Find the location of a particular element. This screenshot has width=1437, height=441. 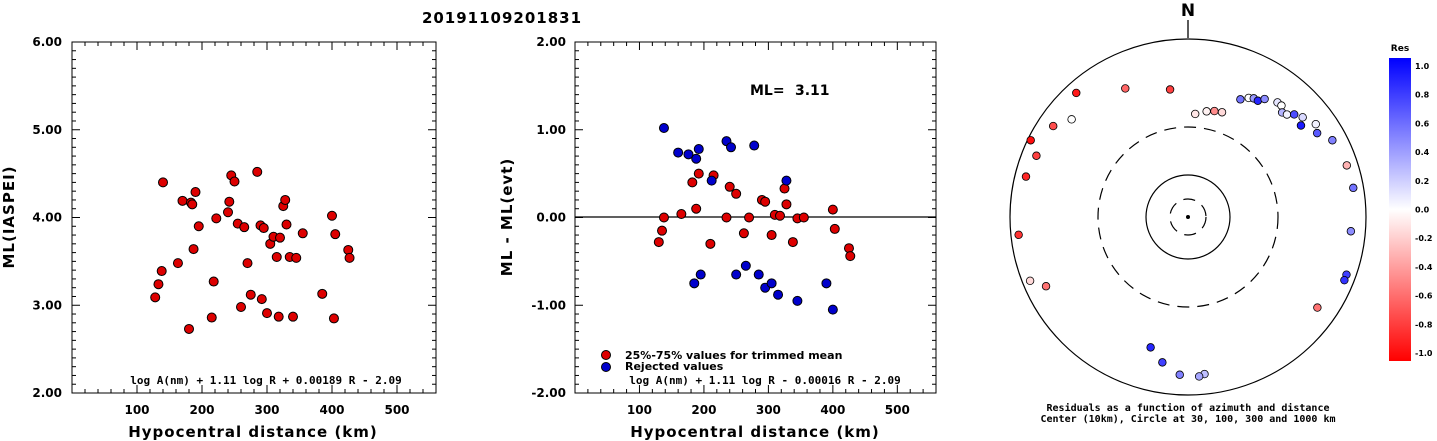

ml-label: ML= is located at coordinates (767, 91).